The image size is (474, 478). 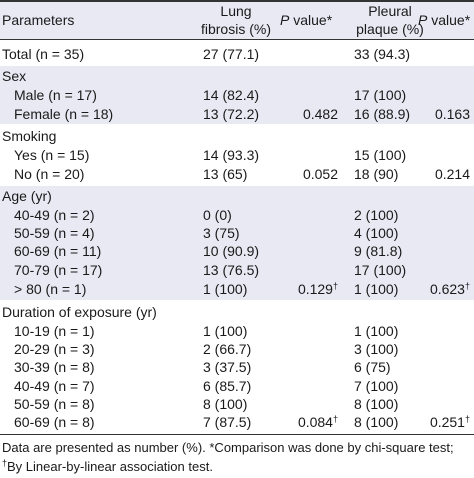 I want to click on header-plaque-line2: plaque (%), so click(x=390, y=29).